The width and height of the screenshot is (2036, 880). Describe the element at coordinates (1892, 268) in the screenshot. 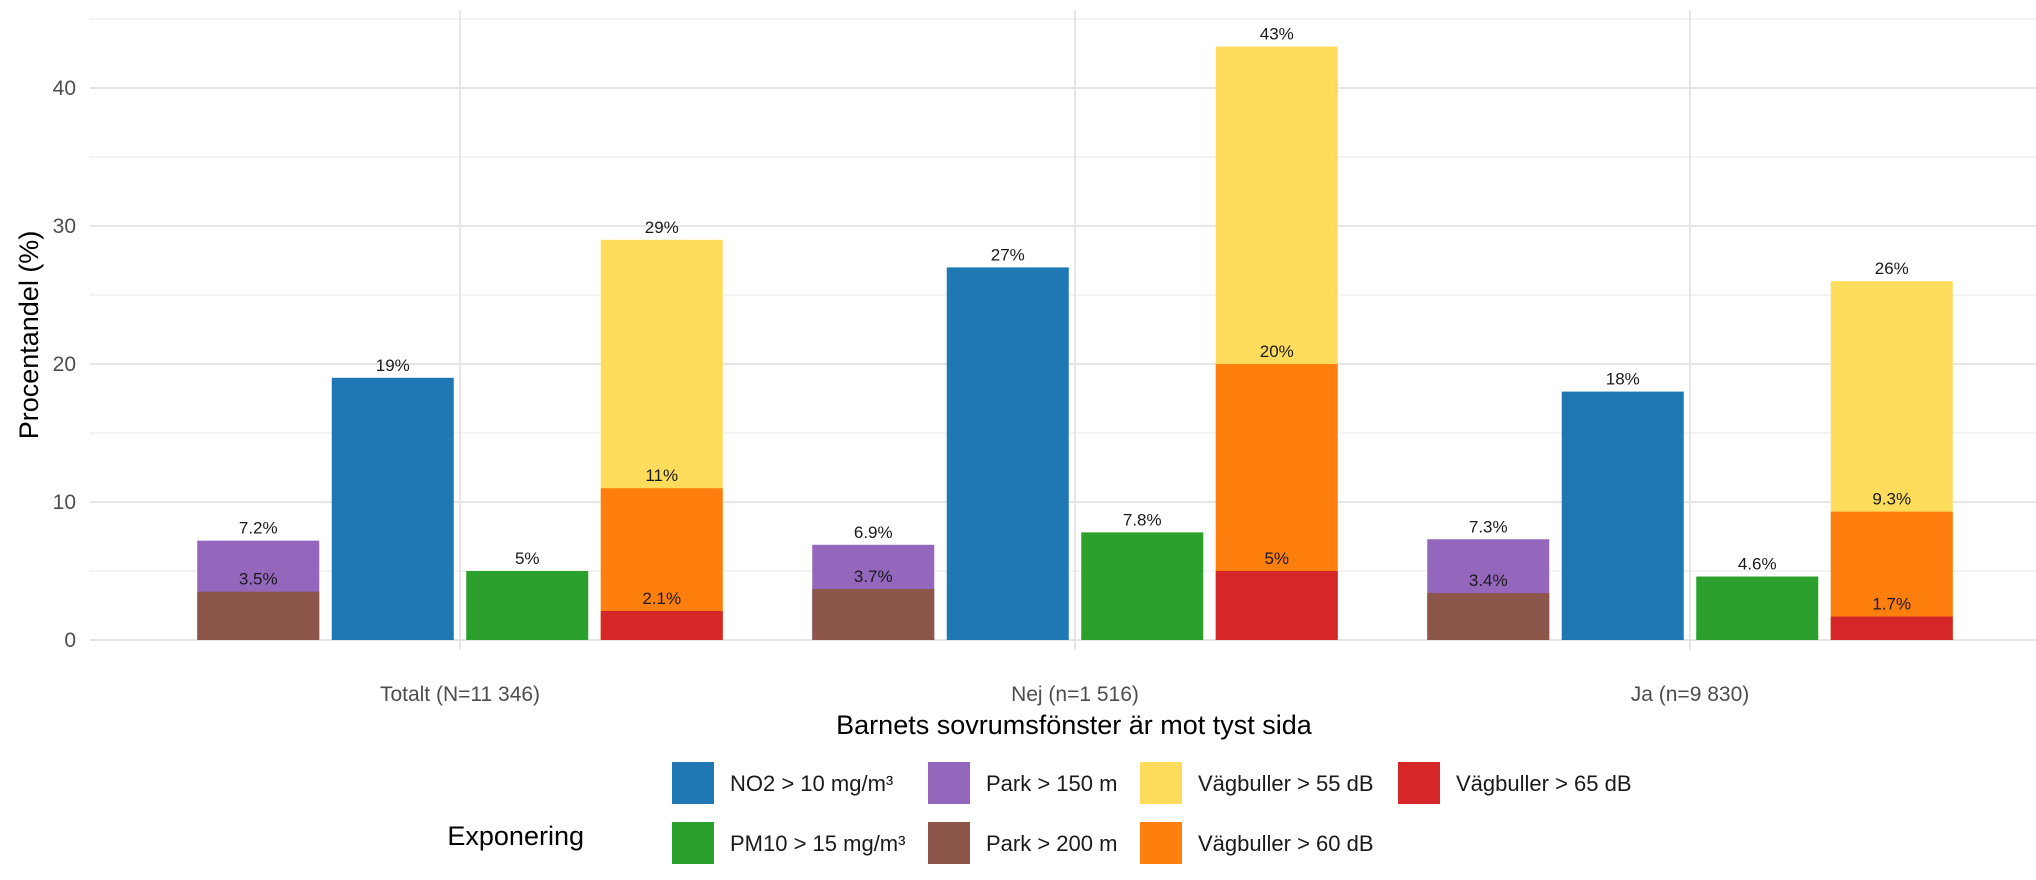

I see `data-label: 26%` at that location.